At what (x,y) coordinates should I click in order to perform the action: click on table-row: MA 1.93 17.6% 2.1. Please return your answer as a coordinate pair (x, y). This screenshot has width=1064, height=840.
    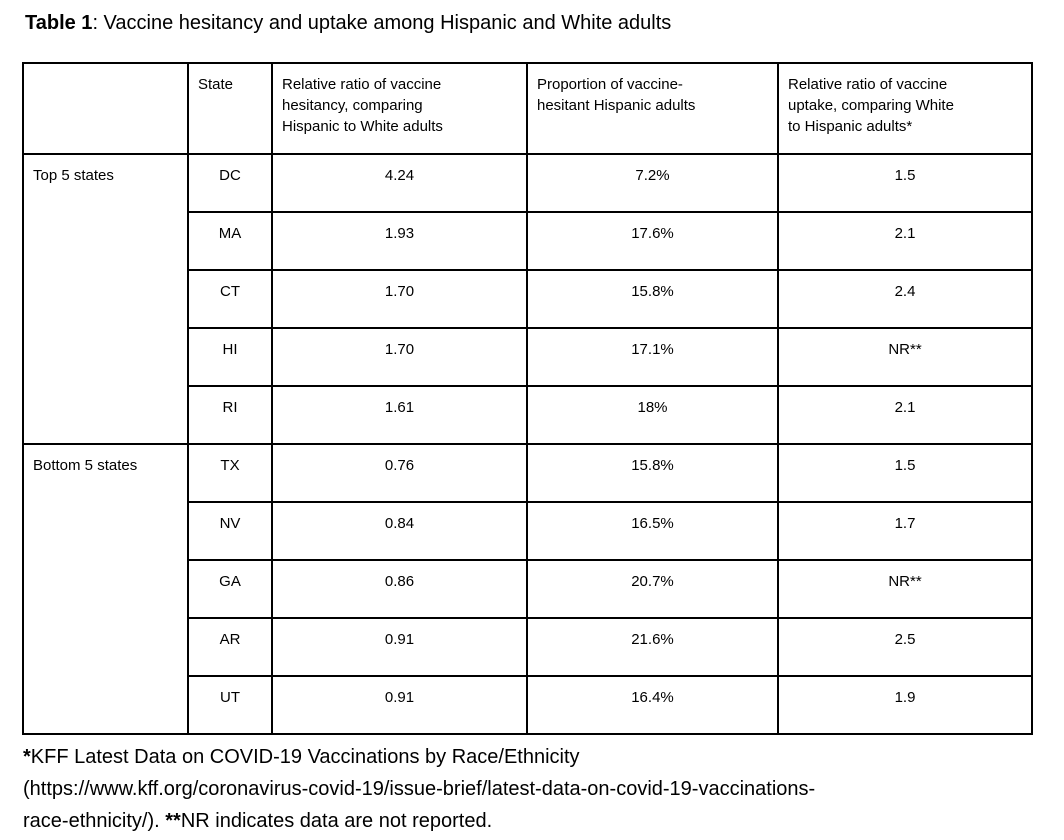
    Looking at the image, I should click on (528, 241).